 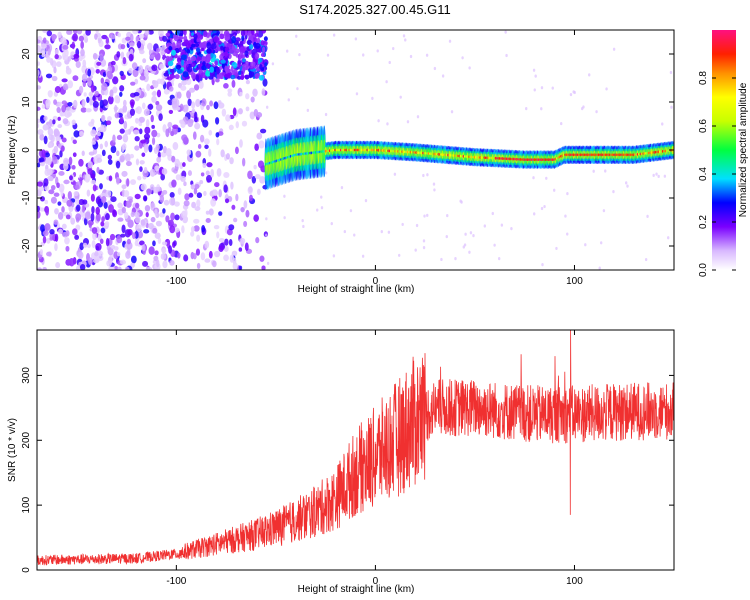 What do you see at coordinates (356, 589) in the screenshot?
I see `snr-x-label: Height of straight line (km)` at bounding box center [356, 589].